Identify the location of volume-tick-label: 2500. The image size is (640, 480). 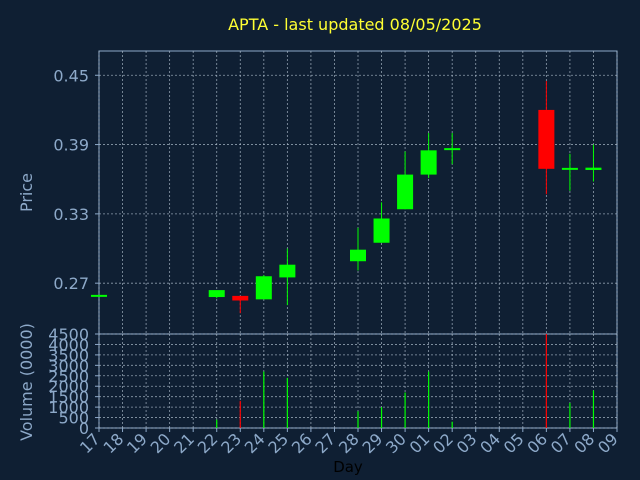
(68, 376).